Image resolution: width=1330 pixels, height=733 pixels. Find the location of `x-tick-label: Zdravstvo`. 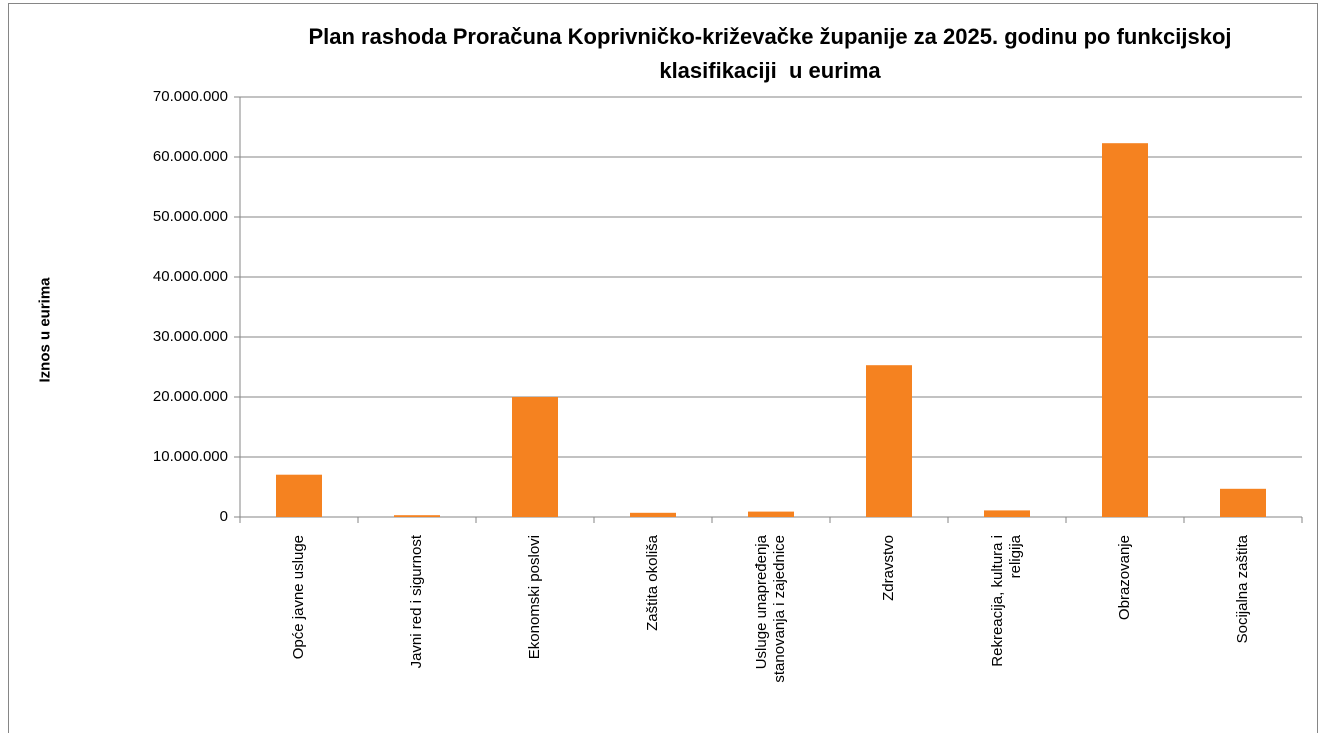

x-tick-label: Zdravstvo is located at coordinates (888, 568).